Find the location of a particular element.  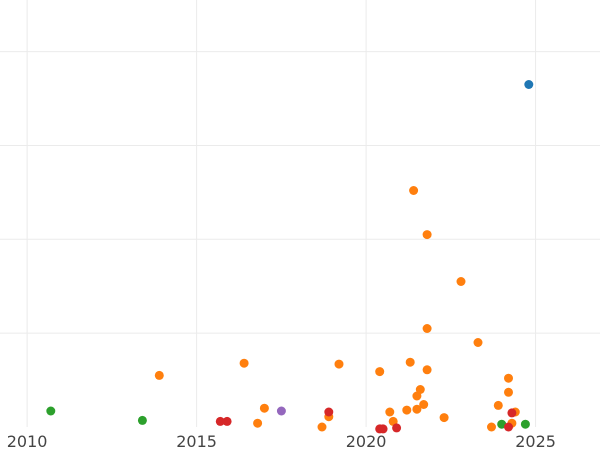

x-tick-label: 2015 is located at coordinates (196, 441).